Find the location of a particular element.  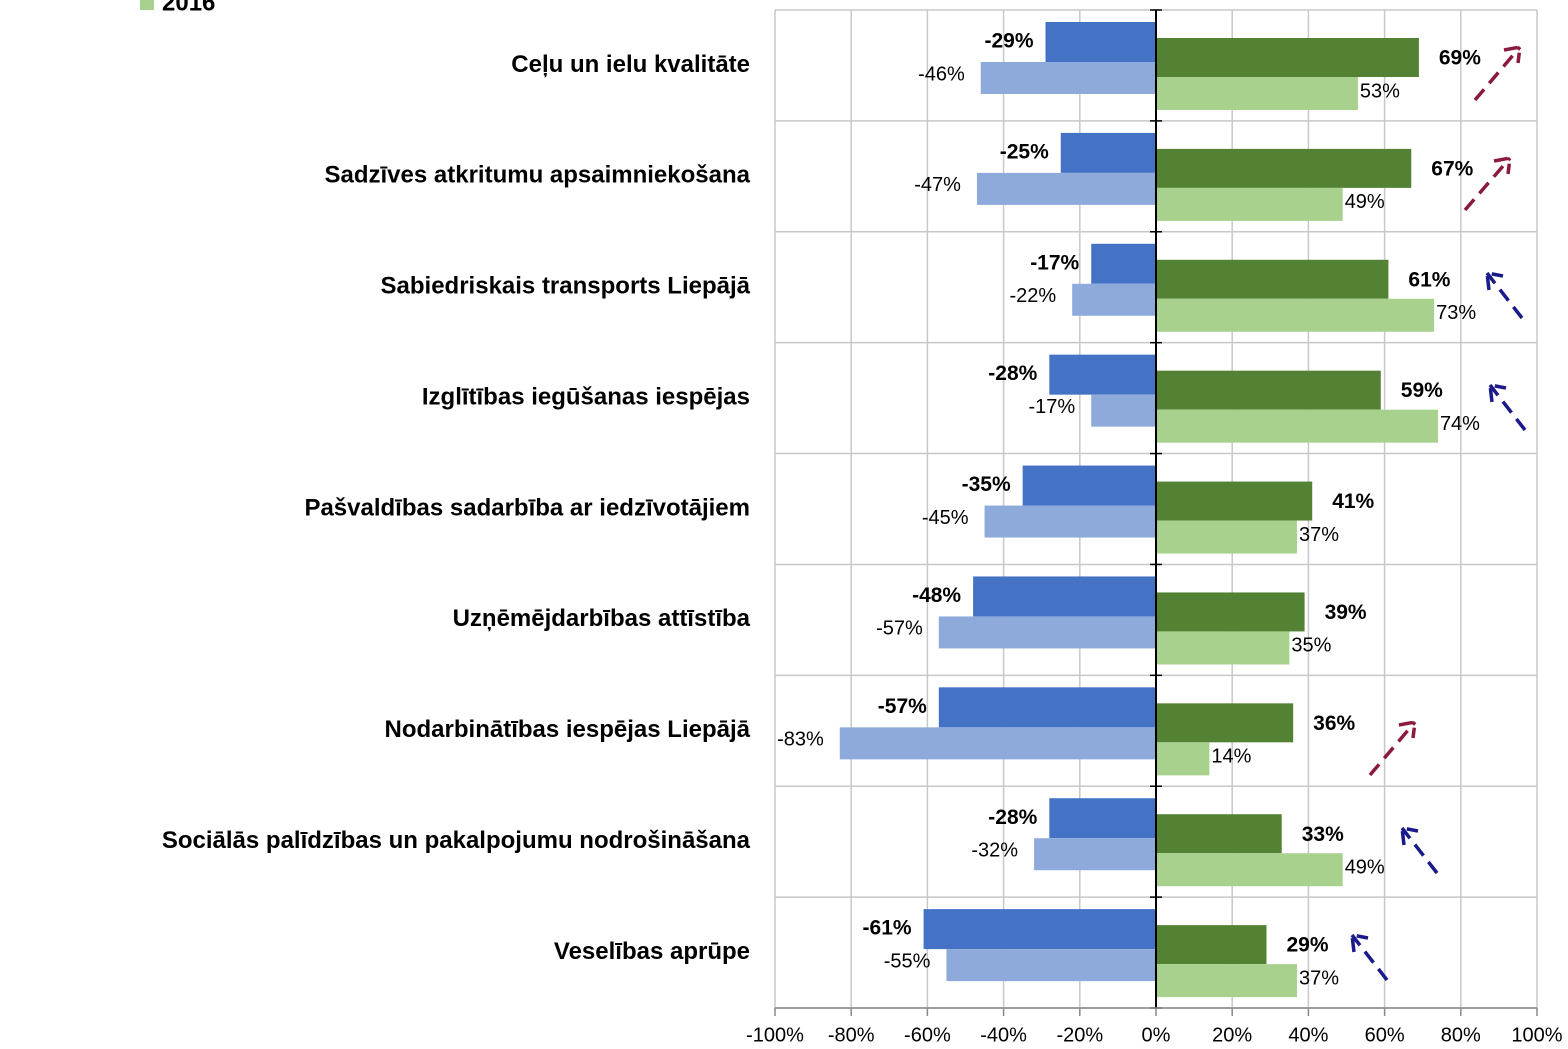

value-label: -35% is located at coordinates (986, 484).